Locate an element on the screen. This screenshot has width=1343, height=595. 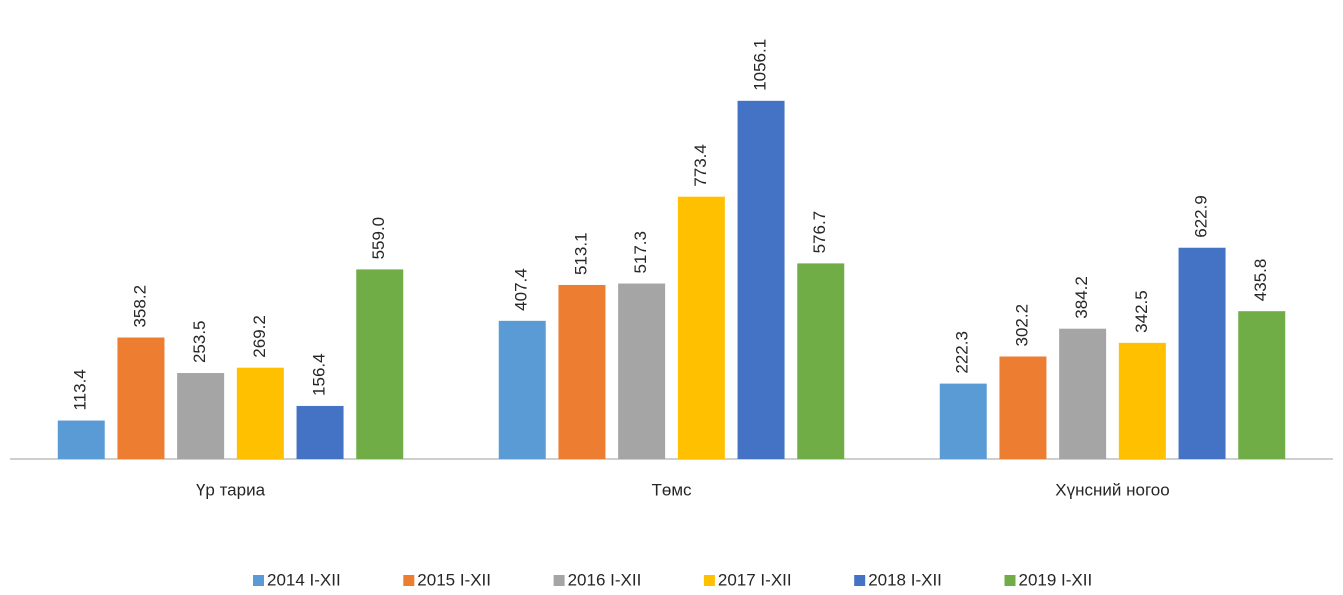
data-label: 407.4 is located at coordinates (521, 289).